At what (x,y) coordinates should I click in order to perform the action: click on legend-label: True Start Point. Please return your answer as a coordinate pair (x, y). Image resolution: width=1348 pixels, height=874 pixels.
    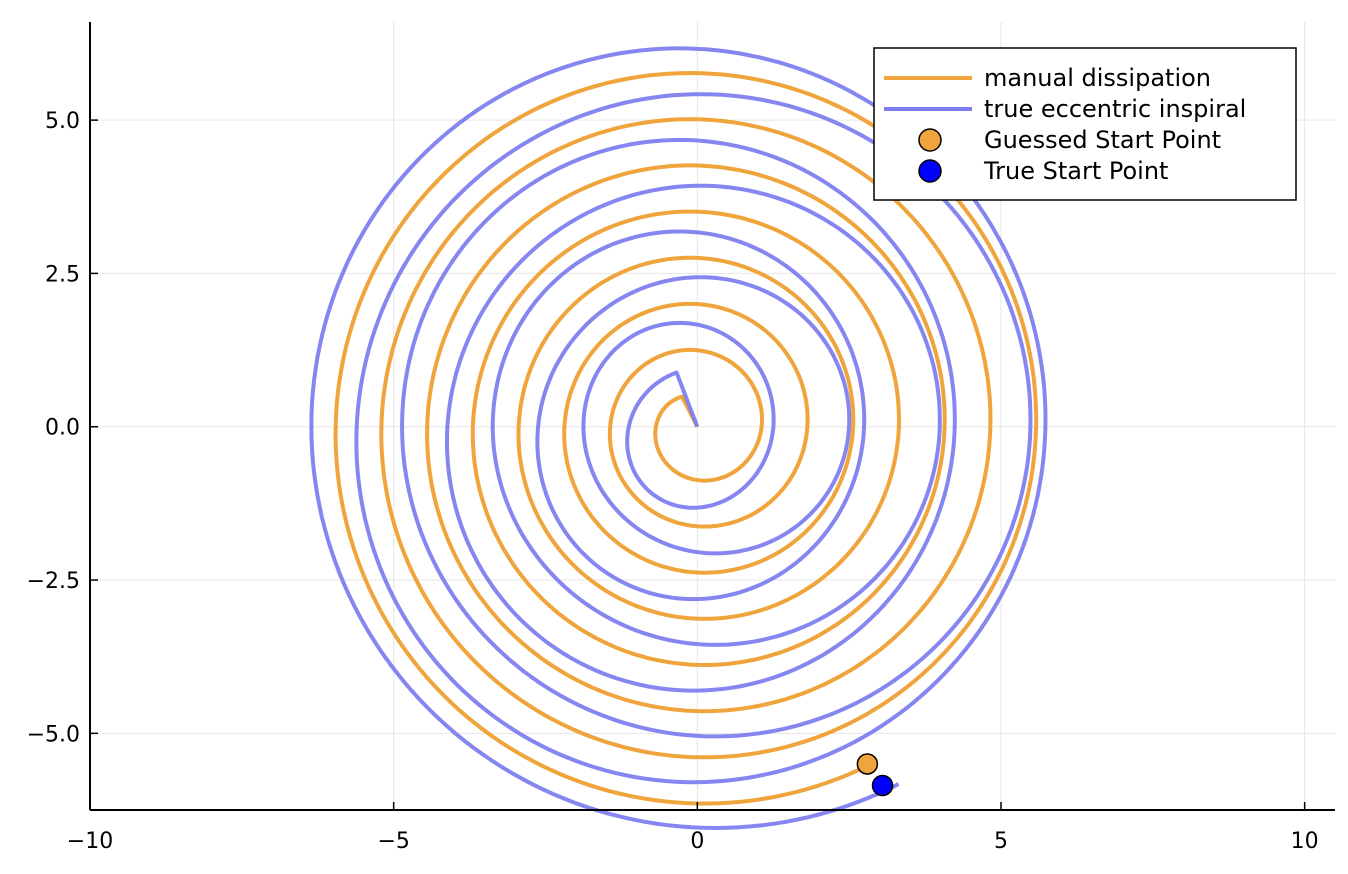
    Looking at the image, I should click on (1075, 171).